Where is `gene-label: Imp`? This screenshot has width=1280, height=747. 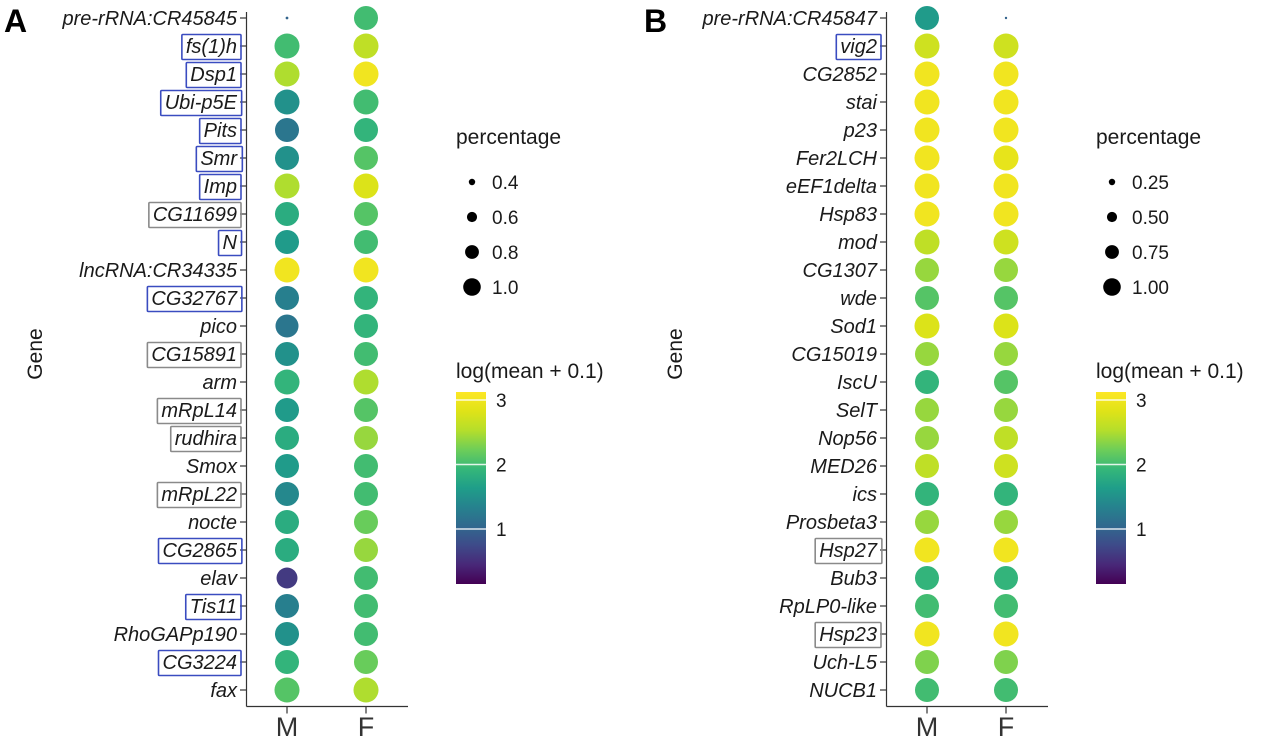 gene-label: Imp is located at coordinates (220, 187).